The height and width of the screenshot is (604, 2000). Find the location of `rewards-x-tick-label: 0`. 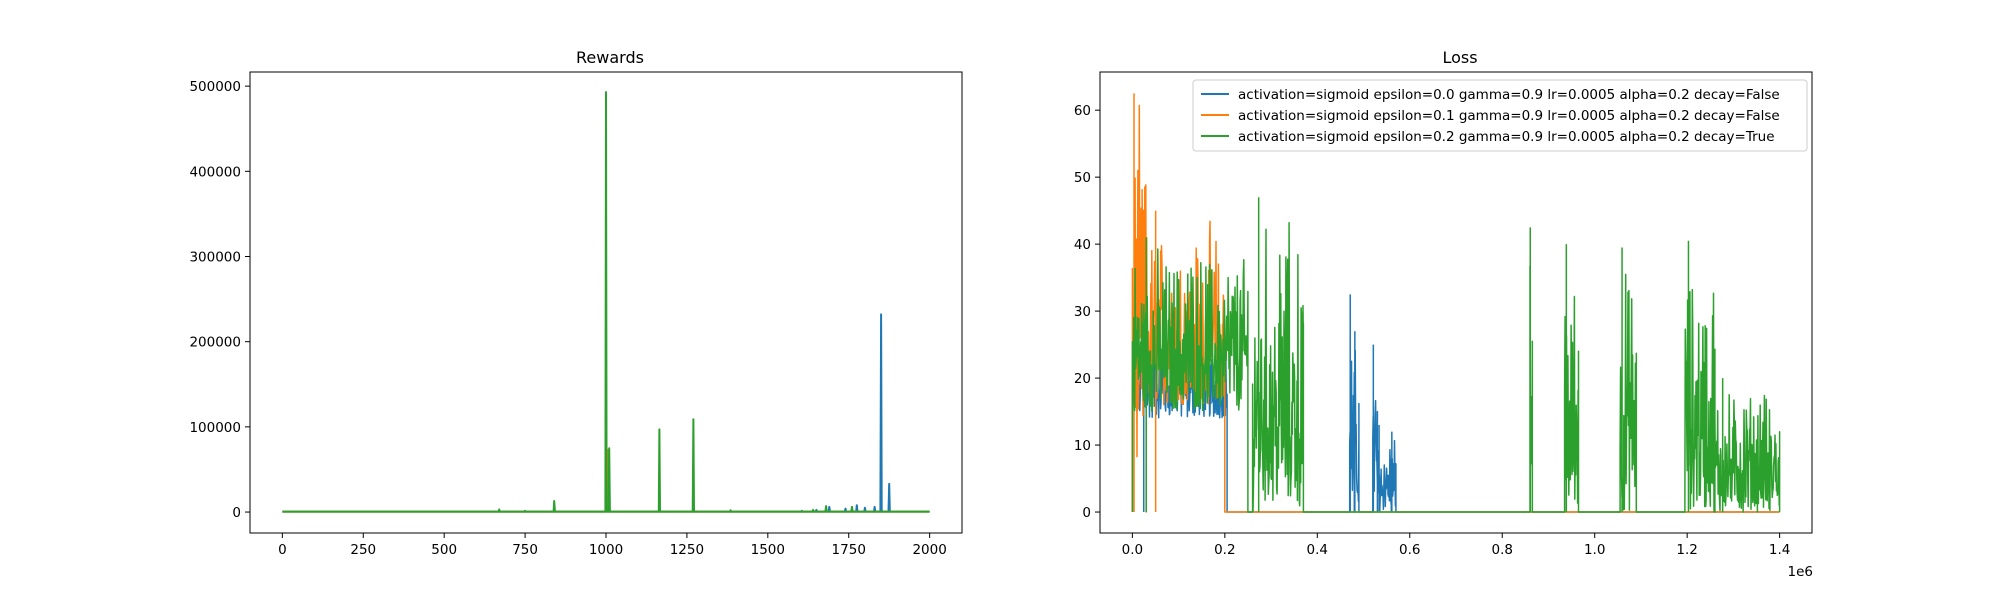

rewards-x-tick-label: 0 is located at coordinates (282, 550).